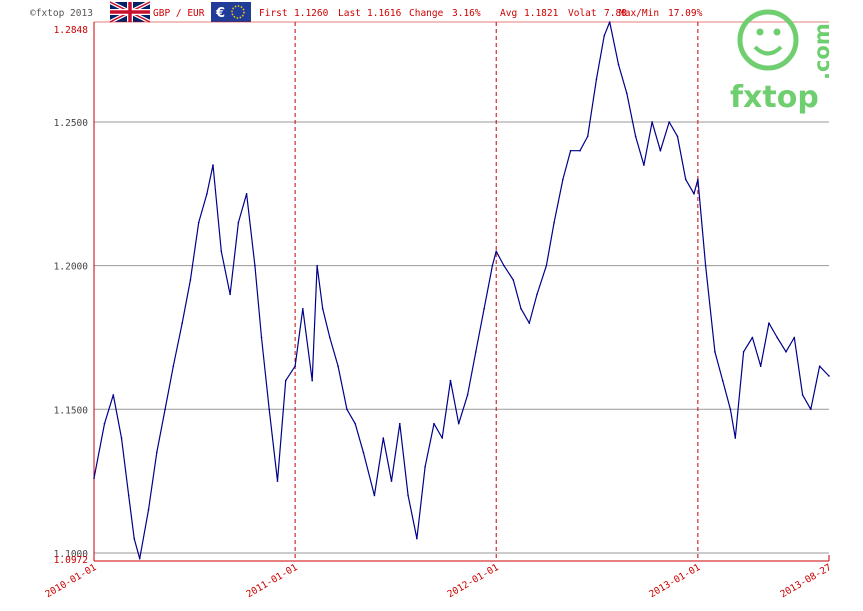 The height and width of the screenshot is (611, 863). I want to click on volat-label: Volat, so click(582, 13).